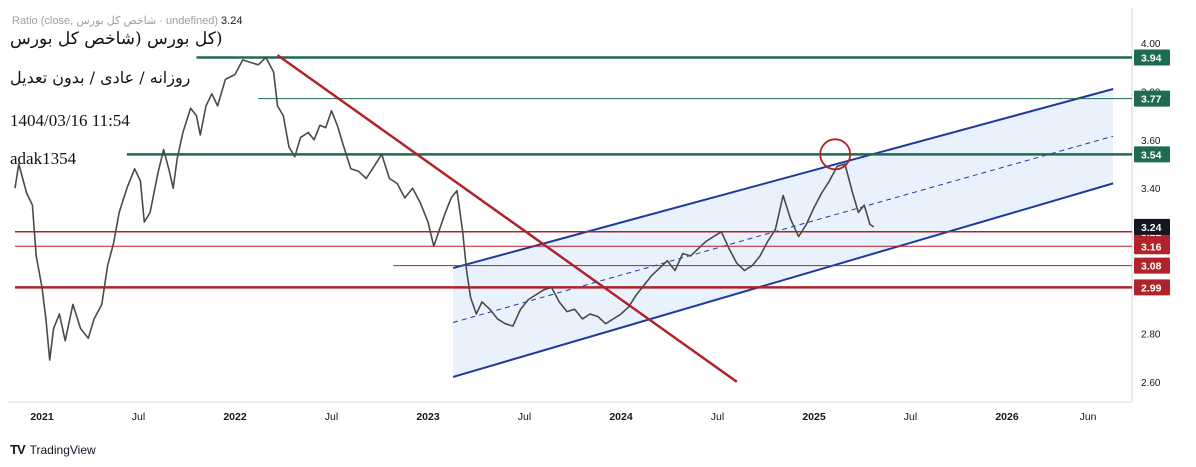 This screenshot has height=467, width=1196. I want to click on tradingview-brand: TV TradingView, so click(53, 449).